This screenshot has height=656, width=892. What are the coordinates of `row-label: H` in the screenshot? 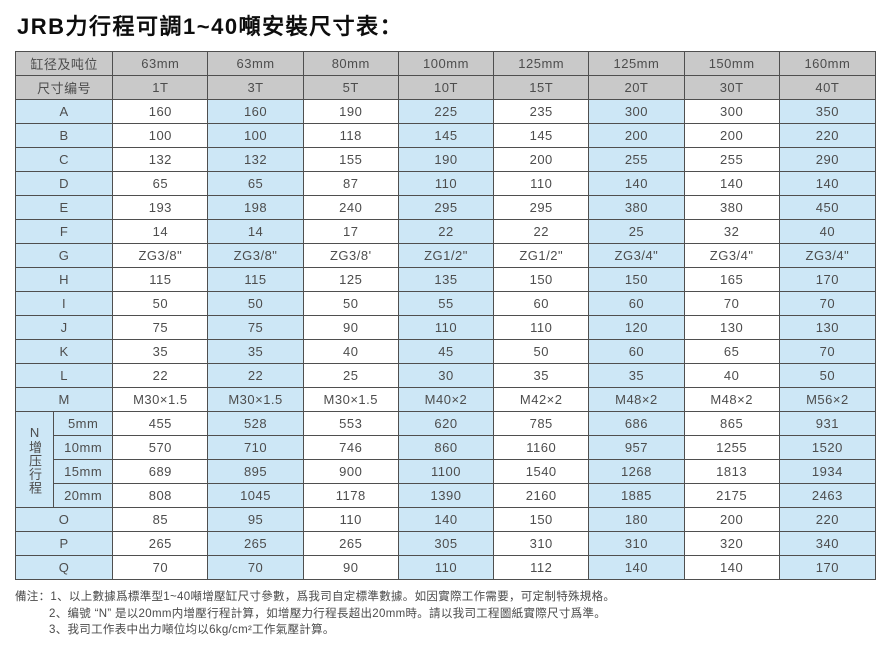 It's located at (64, 279).